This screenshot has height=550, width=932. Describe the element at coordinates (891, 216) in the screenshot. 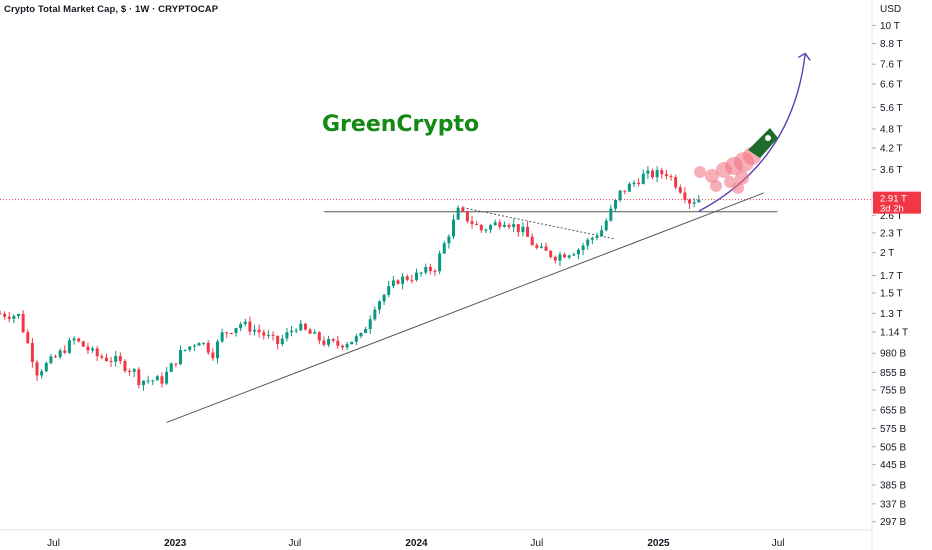

I see `y-tick-label: 2.6 T` at that location.